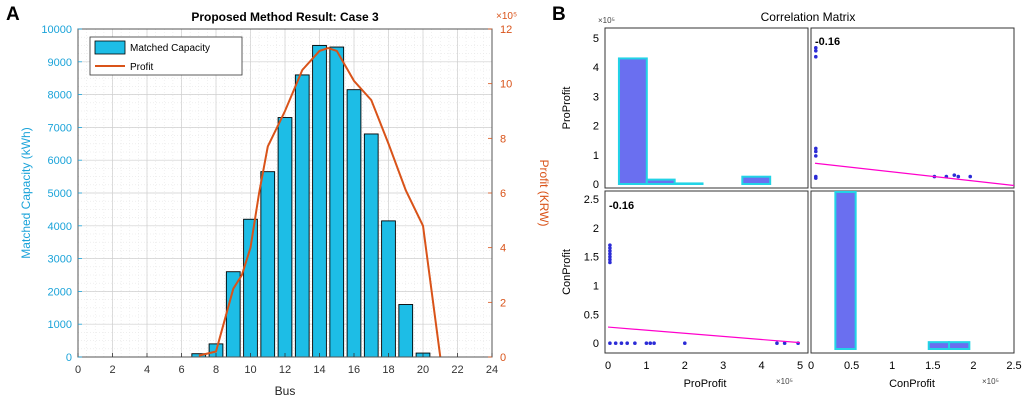 The height and width of the screenshot is (401, 1024). What do you see at coordinates (78, 370) in the screenshot?
I see `x-tick-label: 0` at bounding box center [78, 370].